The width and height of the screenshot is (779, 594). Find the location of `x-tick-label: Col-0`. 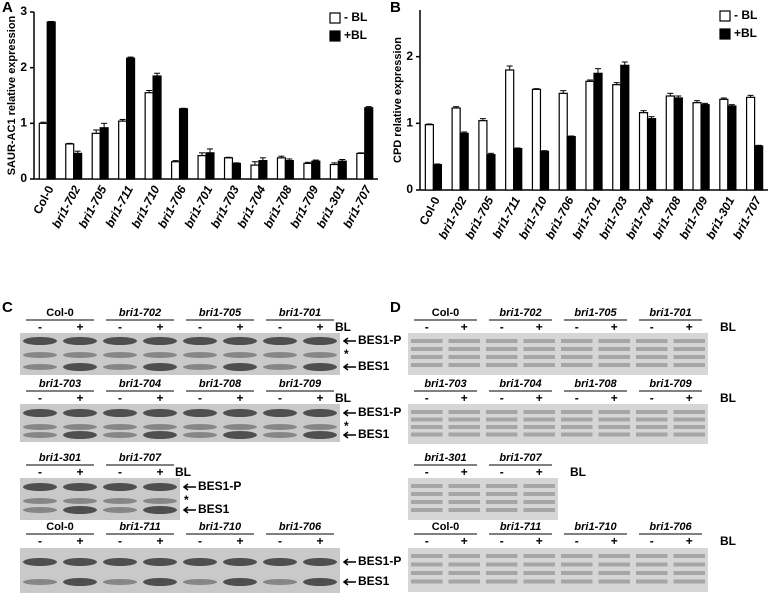

x-tick-label: Col-0 is located at coordinates (43, 199).